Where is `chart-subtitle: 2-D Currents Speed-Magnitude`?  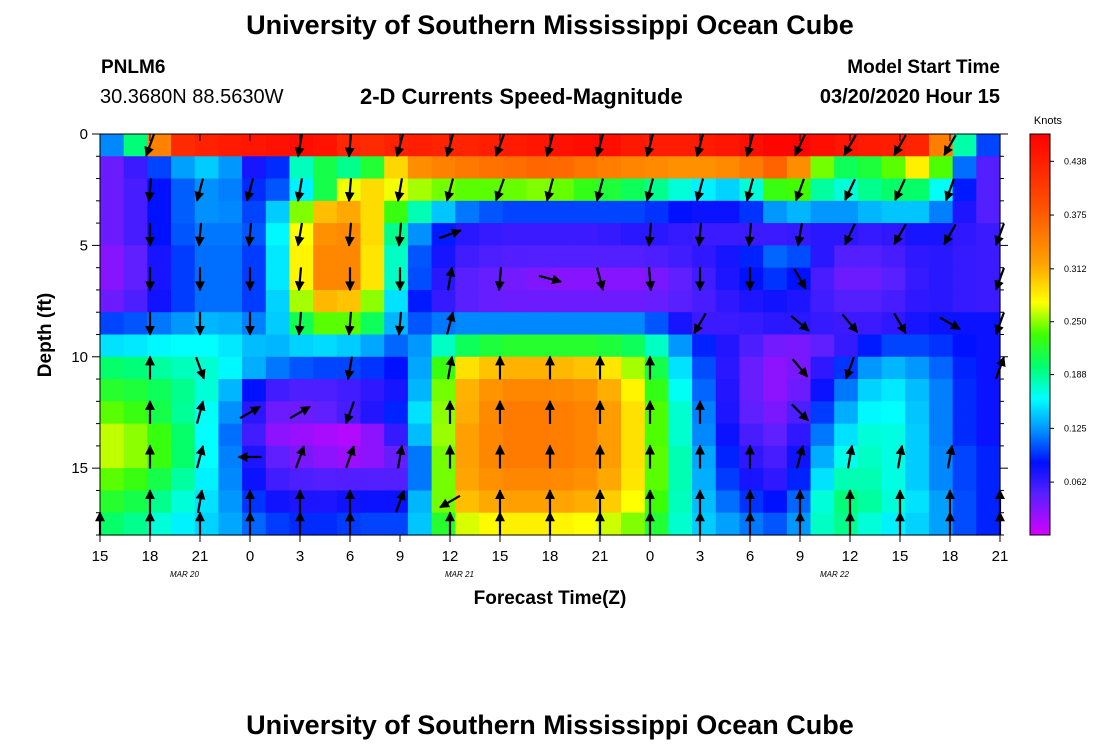 chart-subtitle: 2-D Currents Speed-Magnitude is located at coordinates (521, 96).